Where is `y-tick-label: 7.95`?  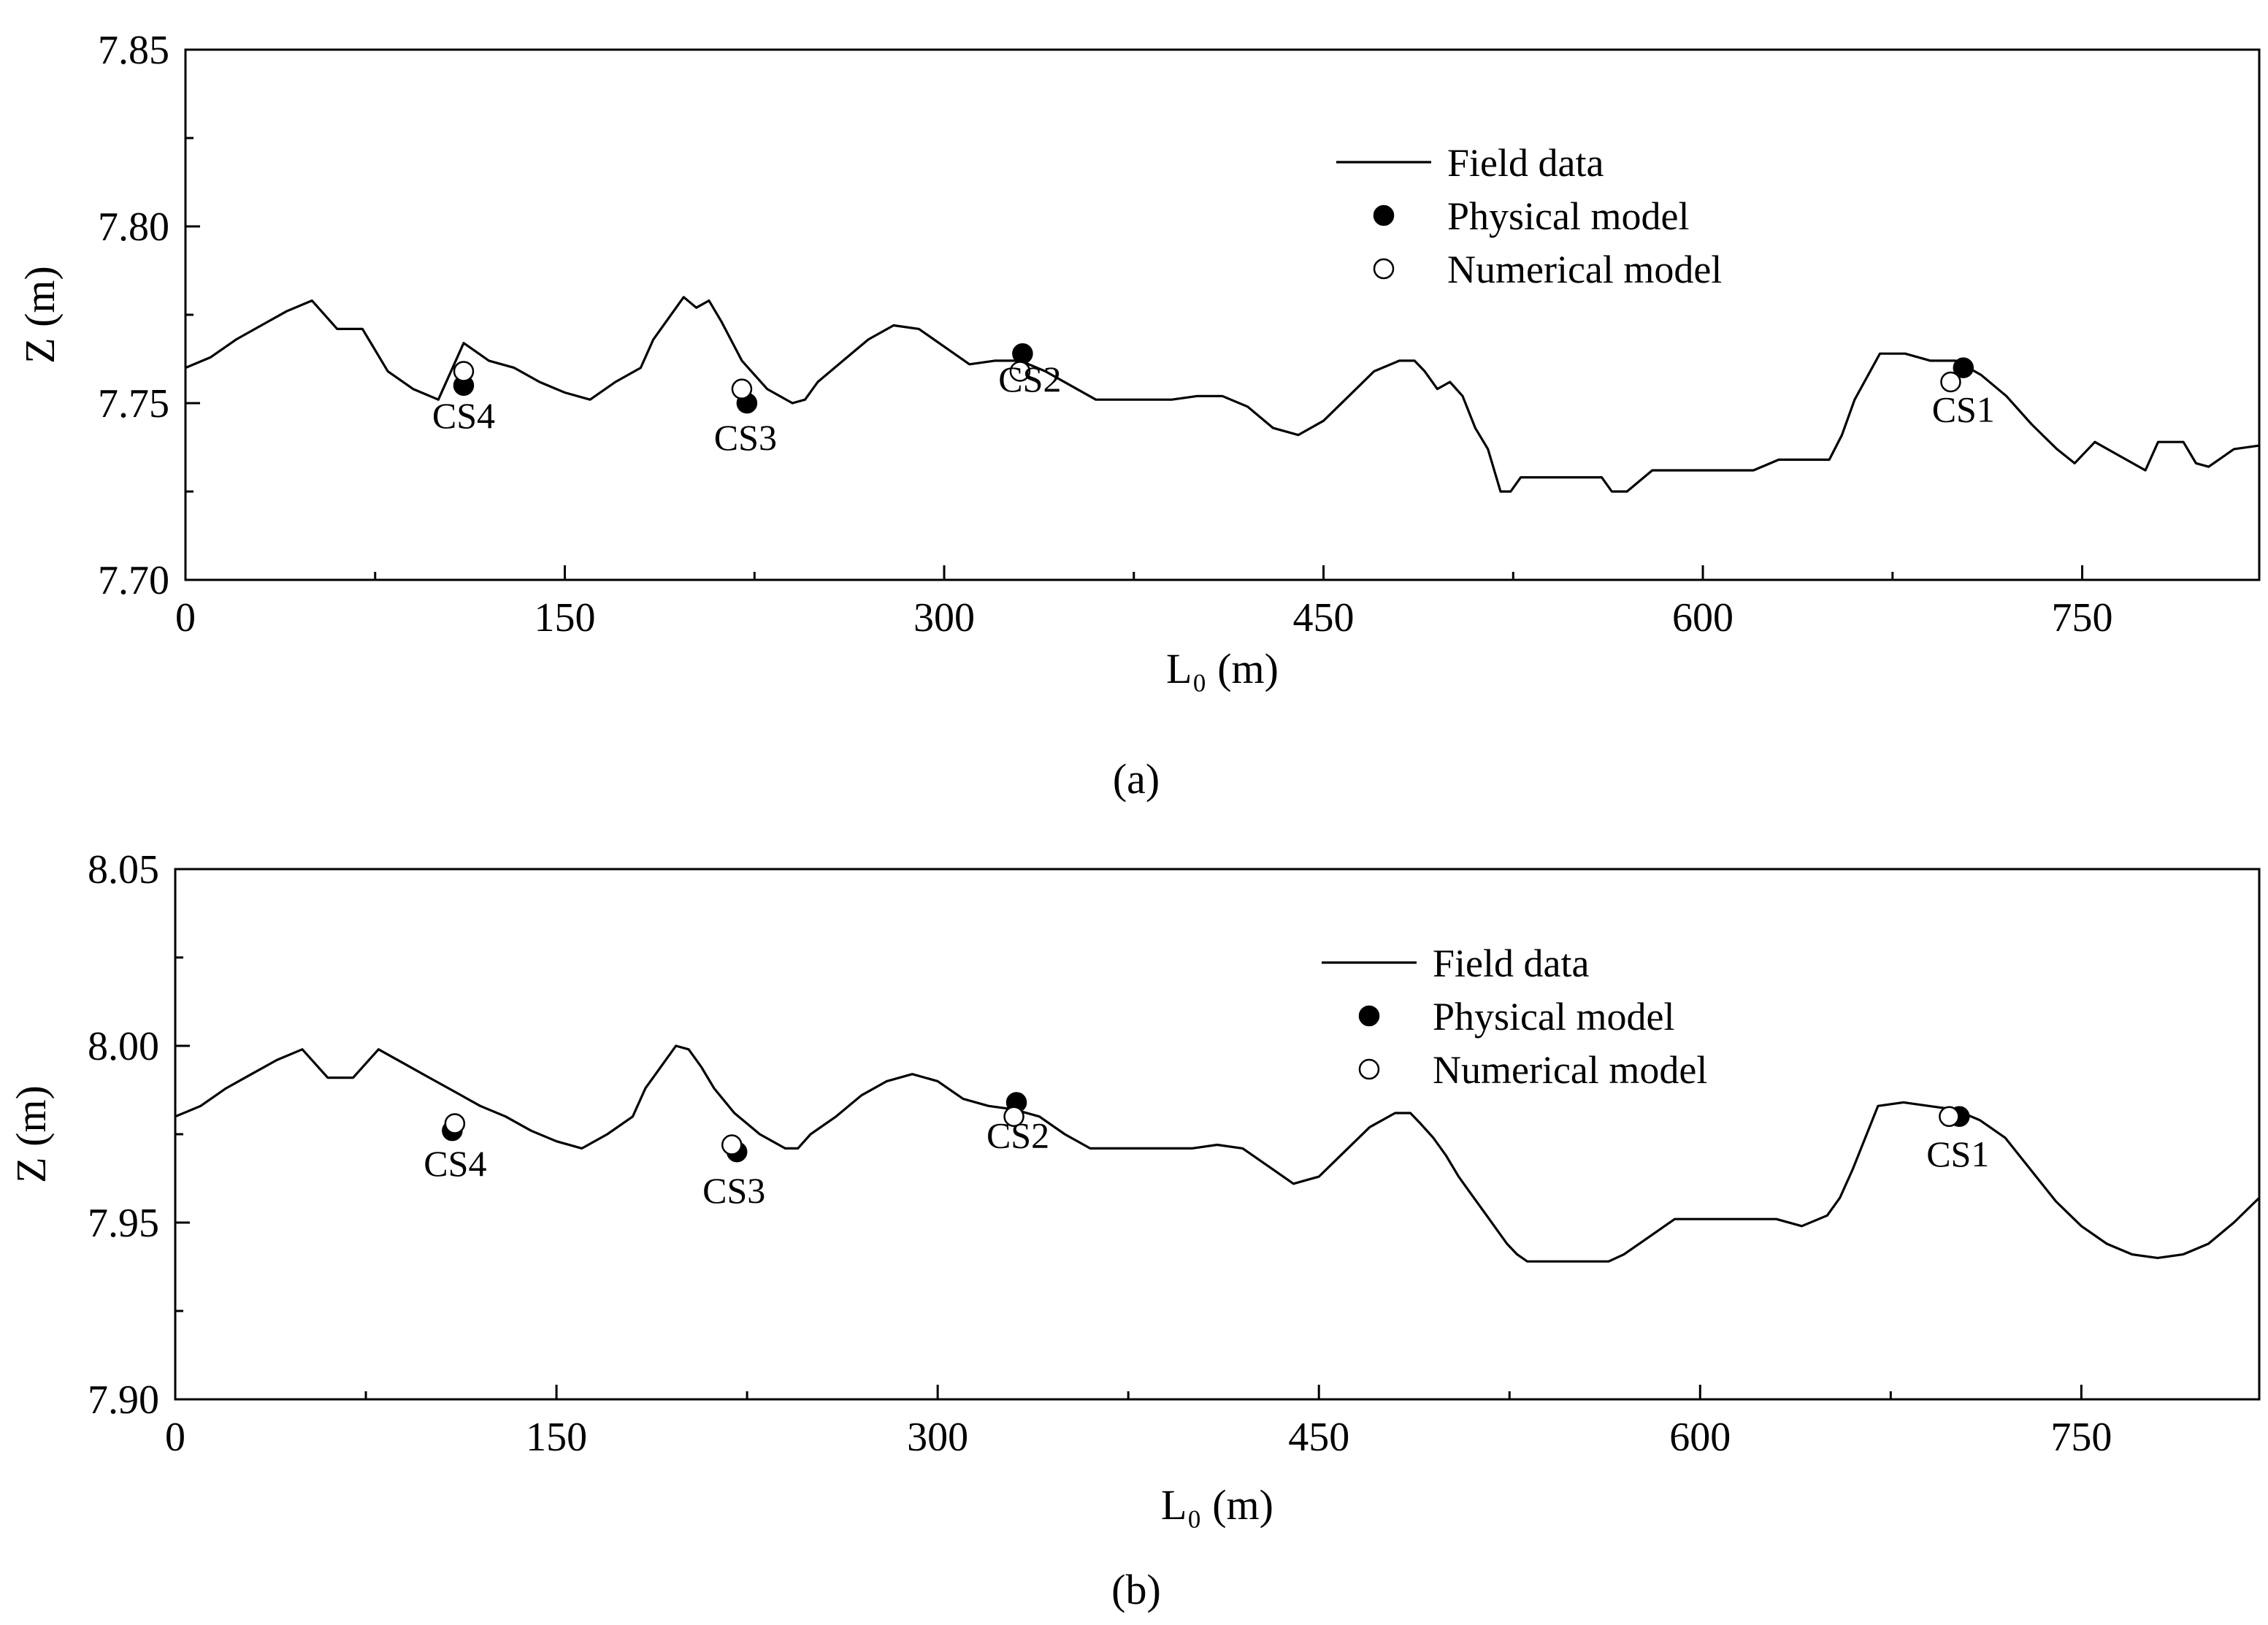 y-tick-label: 7.95 is located at coordinates (123, 1223).